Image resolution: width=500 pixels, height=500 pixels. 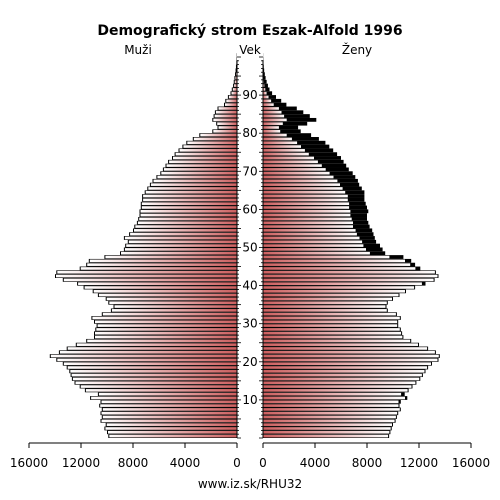 What do you see at coordinates (249, 31) in the screenshot?
I see `chart-title: Demografický strom Eszak-Alfold 1996` at bounding box center [249, 31].